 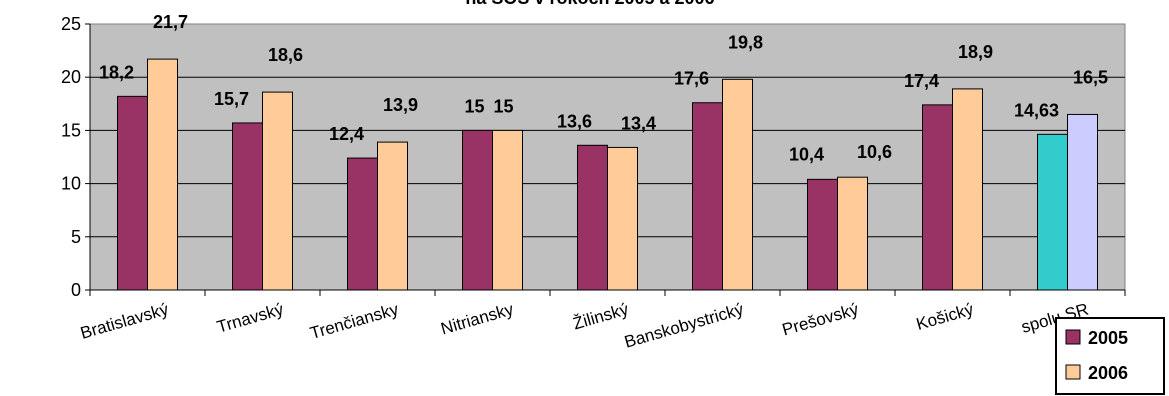 I want to click on data-label-2006: 19,8, so click(x=745, y=42).